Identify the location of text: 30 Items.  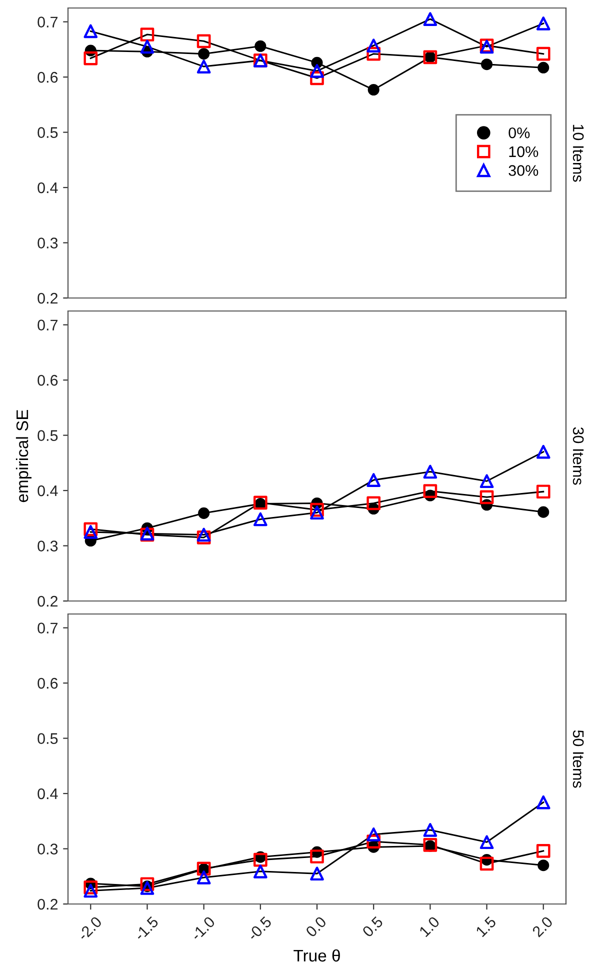
(578, 456).